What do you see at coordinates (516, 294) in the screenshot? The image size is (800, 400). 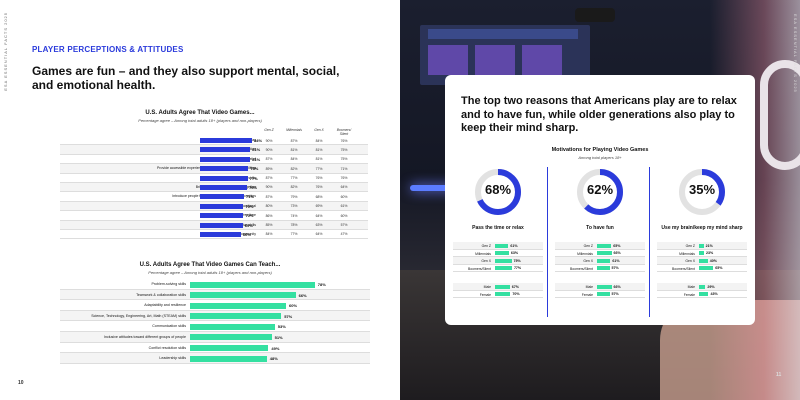 I see `group-value: 70%` at bounding box center [516, 294].